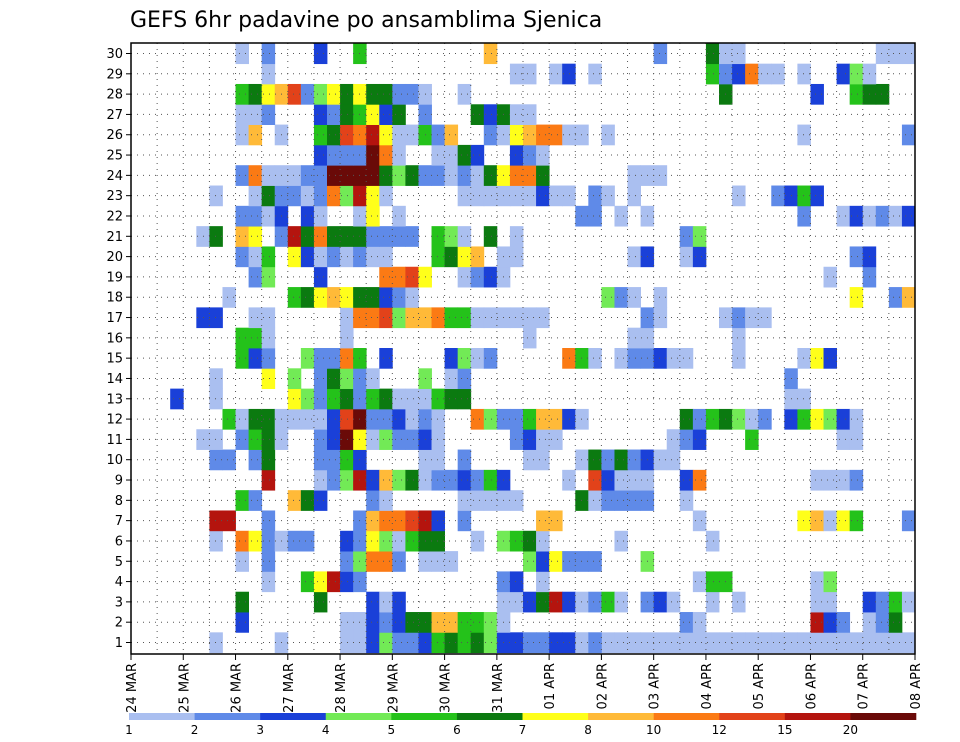 This screenshot has height=742, width=960. Describe the element at coordinates (114, 156) in the screenshot. I see `y-tick-label: 25` at that location.